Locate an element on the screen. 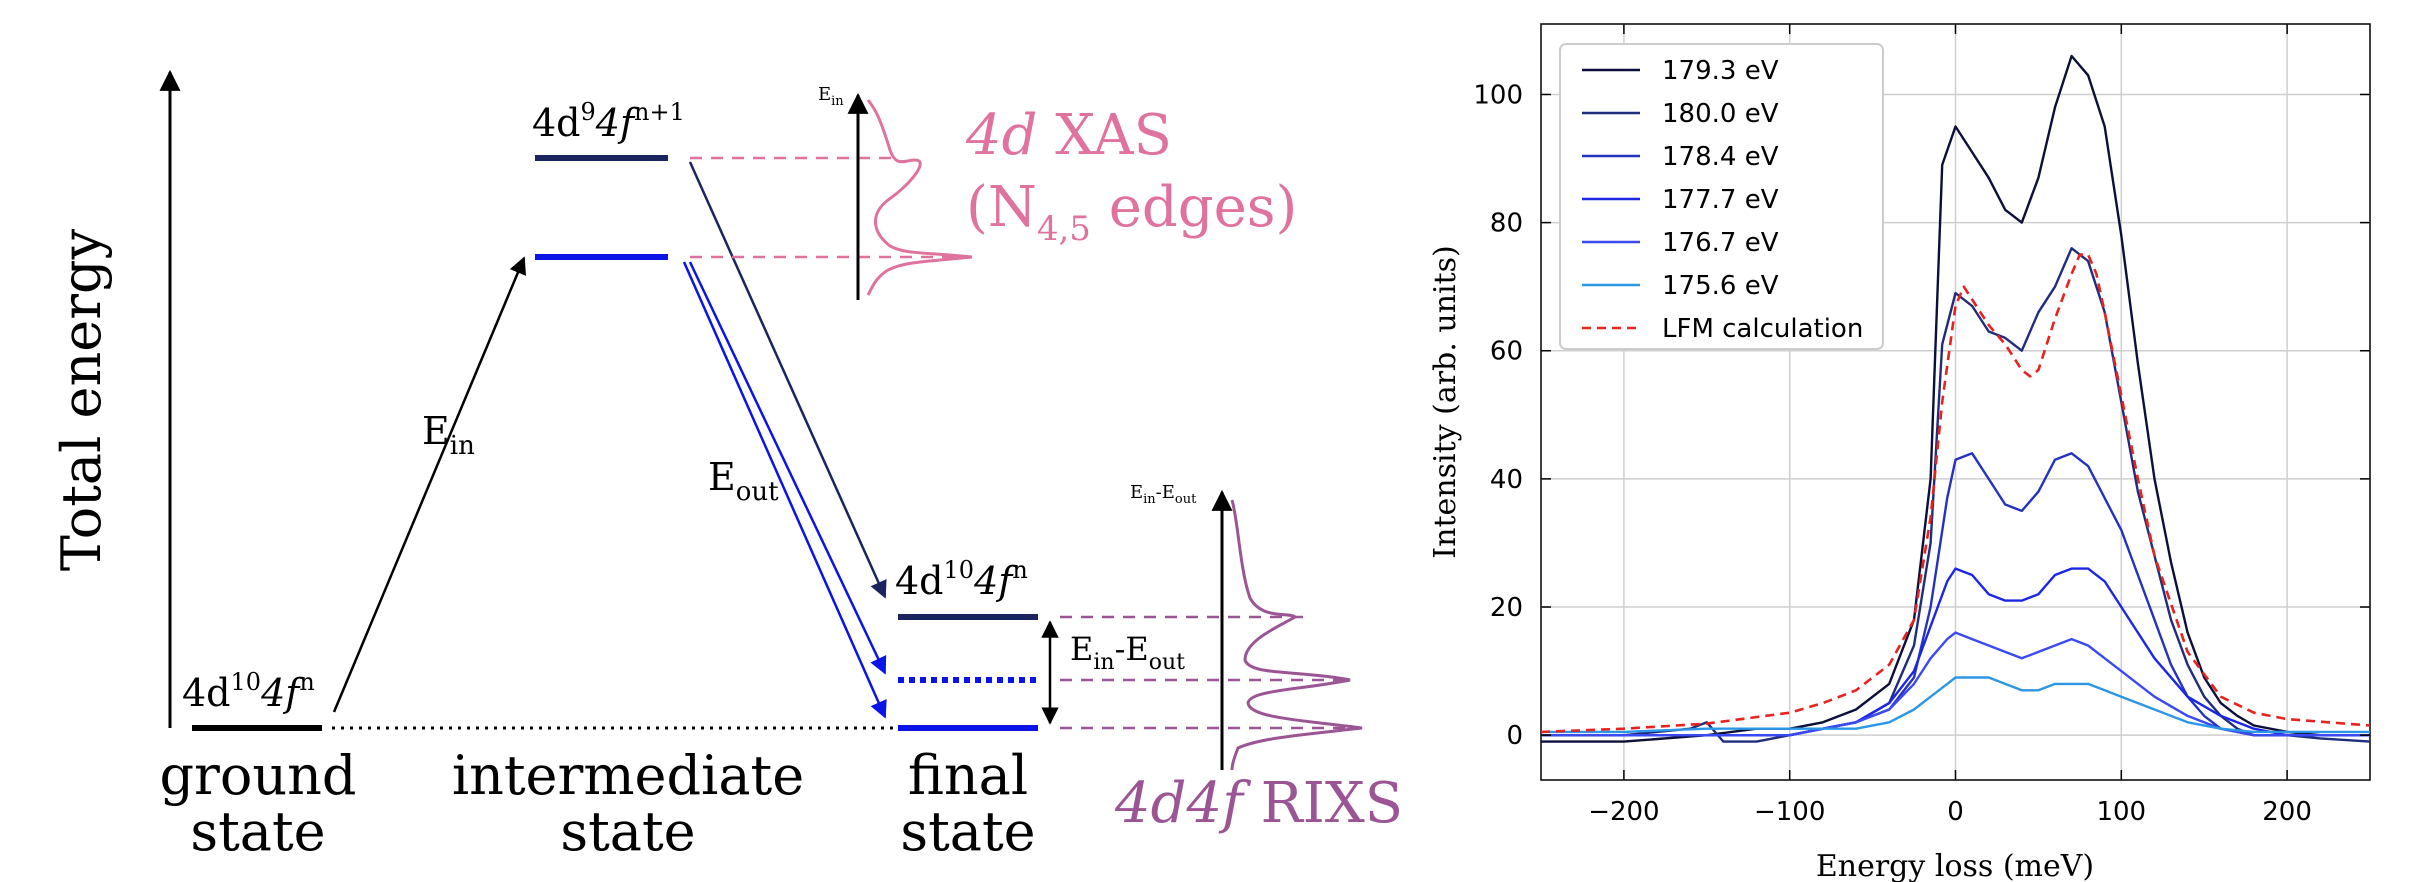 This screenshot has width=2429, height=882. legend-label: 176.7 eV is located at coordinates (1720, 243).